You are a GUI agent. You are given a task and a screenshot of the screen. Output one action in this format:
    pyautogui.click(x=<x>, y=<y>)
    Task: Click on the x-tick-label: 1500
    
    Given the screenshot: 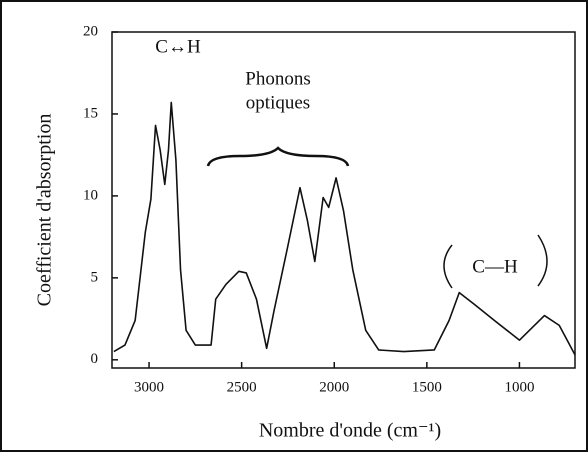 What is the action you would take?
    pyautogui.click(x=427, y=387)
    